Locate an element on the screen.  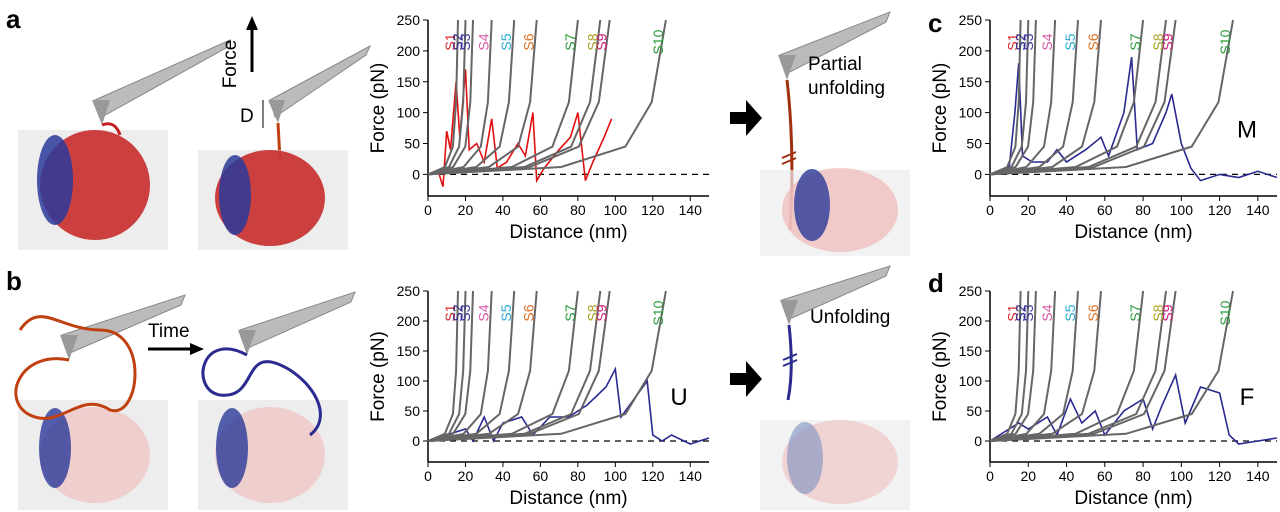
annotation: Unfolding is located at coordinates (850, 317).